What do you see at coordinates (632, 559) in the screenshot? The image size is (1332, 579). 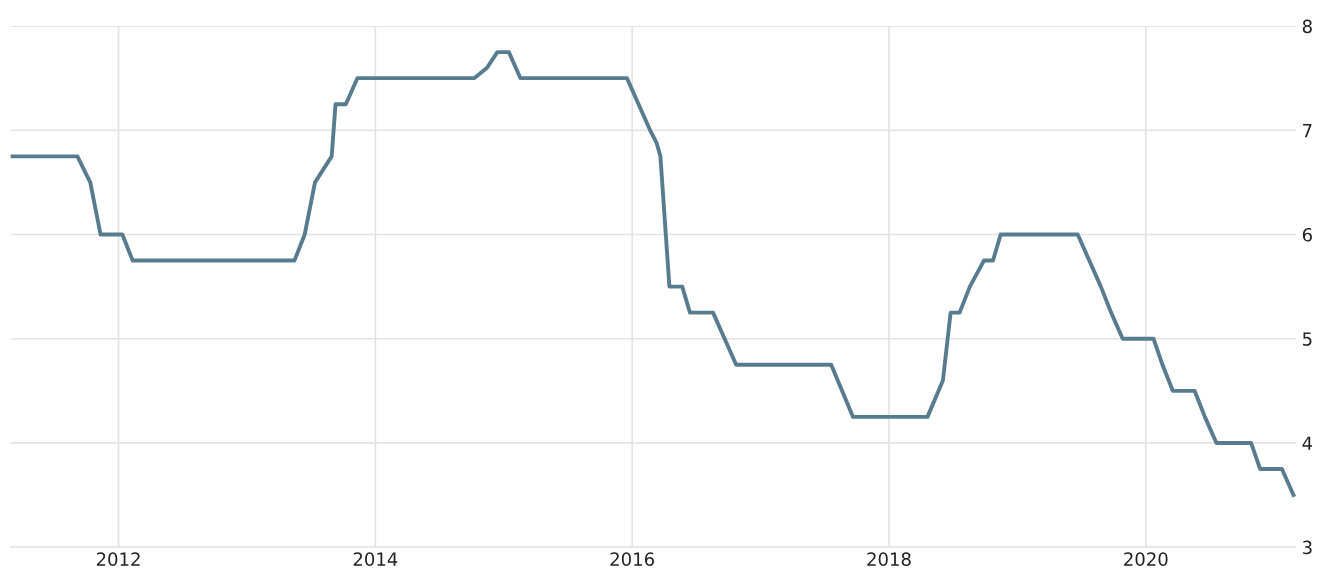 I see `x-tick-label: 2016` at bounding box center [632, 559].